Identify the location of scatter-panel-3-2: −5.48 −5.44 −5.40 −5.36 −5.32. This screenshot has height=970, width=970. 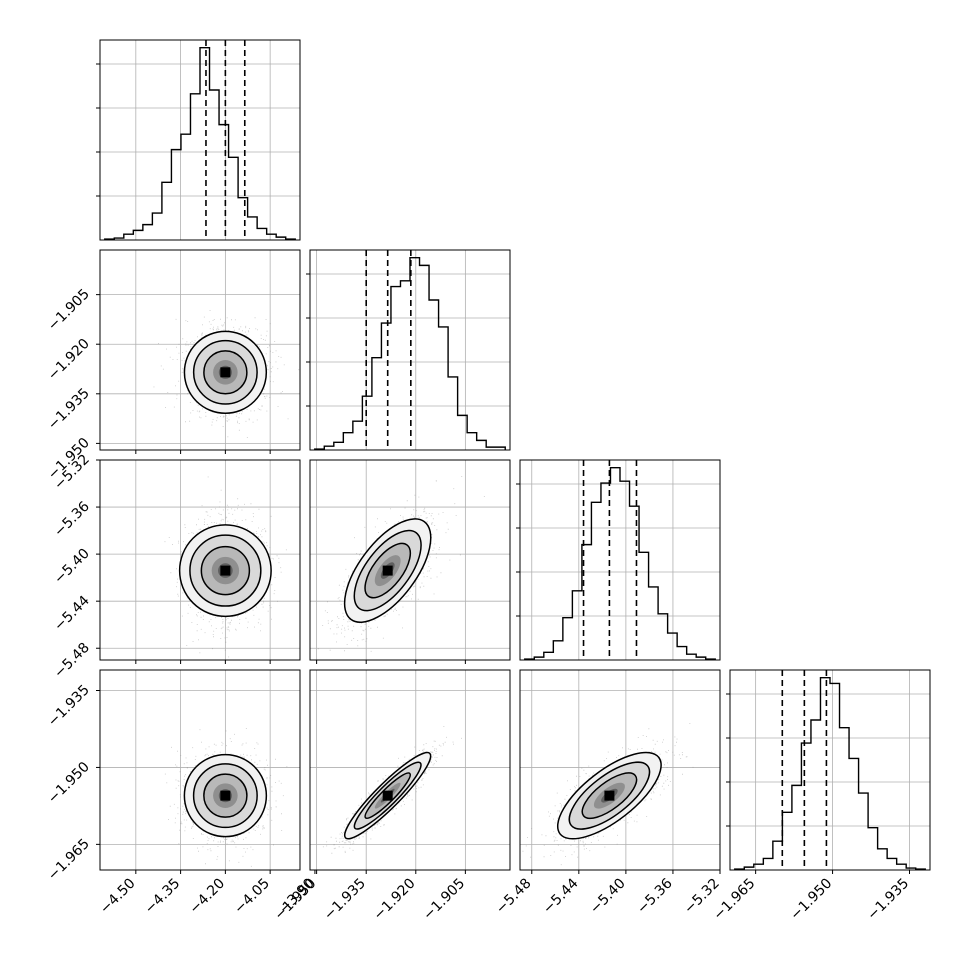
(608, 793).